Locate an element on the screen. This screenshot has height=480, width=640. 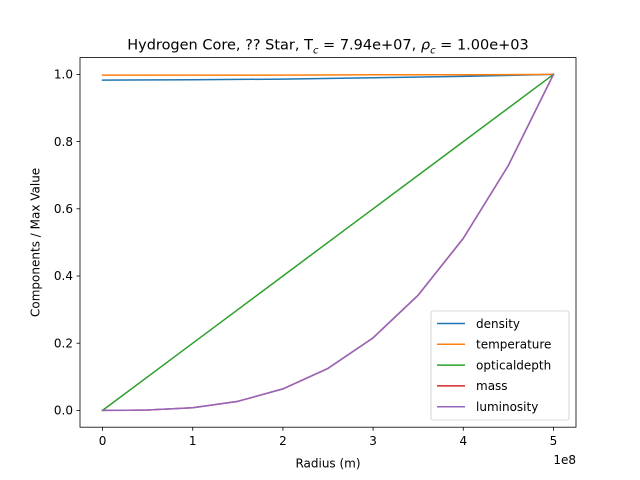
y-tick-label: 0.2 is located at coordinates (63, 343).